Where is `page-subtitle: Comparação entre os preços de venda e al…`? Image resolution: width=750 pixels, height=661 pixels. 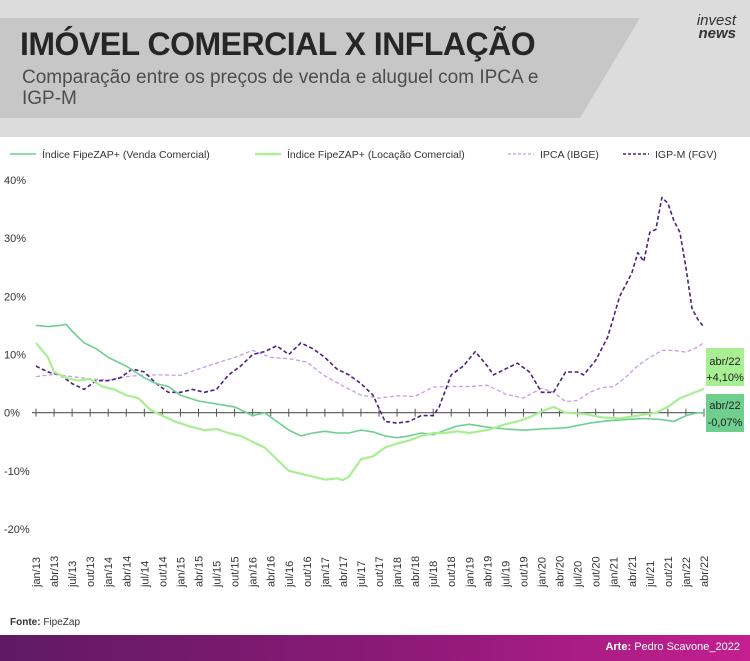
page-subtitle: Comparação entre os preços de venda e al… is located at coordinates (280, 88).